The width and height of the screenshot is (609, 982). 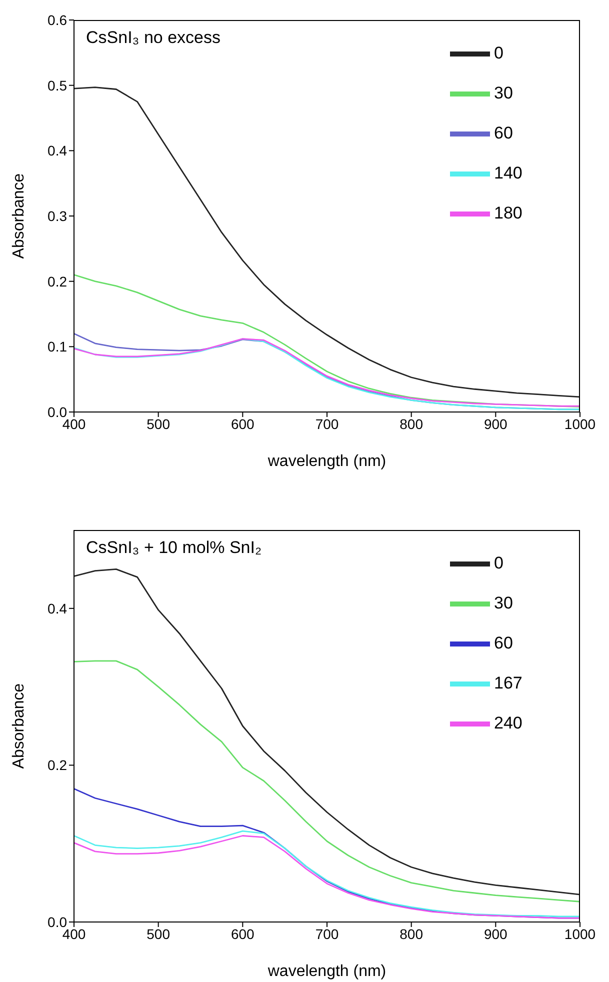 What do you see at coordinates (58, 20) in the screenshot?
I see `y-tick-label: 0.6` at bounding box center [58, 20].